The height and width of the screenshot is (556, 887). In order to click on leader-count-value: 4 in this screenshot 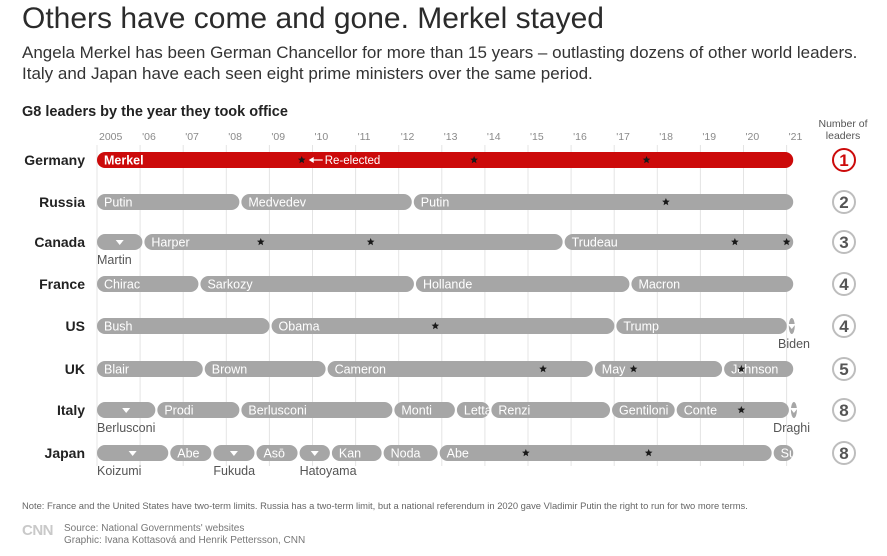, I will do `click(844, 326)`.